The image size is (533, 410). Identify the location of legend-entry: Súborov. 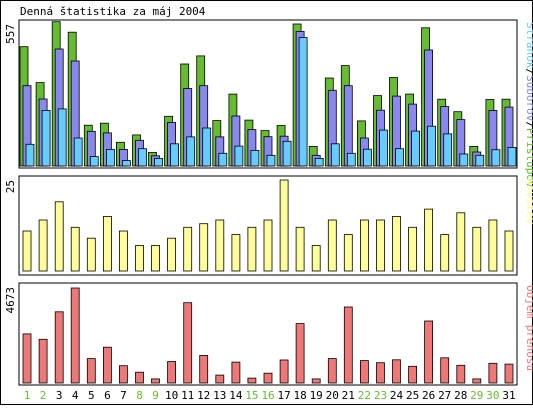
(528, 98).